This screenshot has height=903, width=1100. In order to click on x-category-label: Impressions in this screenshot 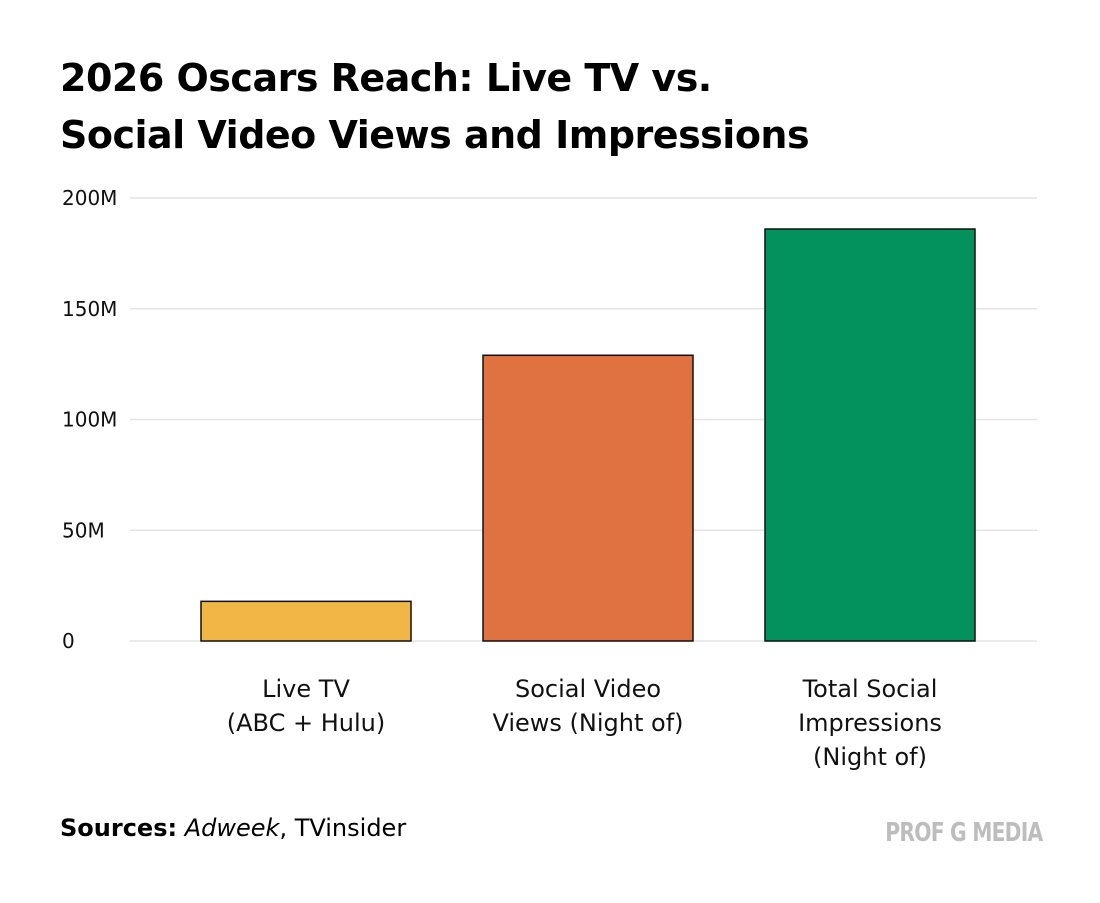, I will do `click(870, 723)`.